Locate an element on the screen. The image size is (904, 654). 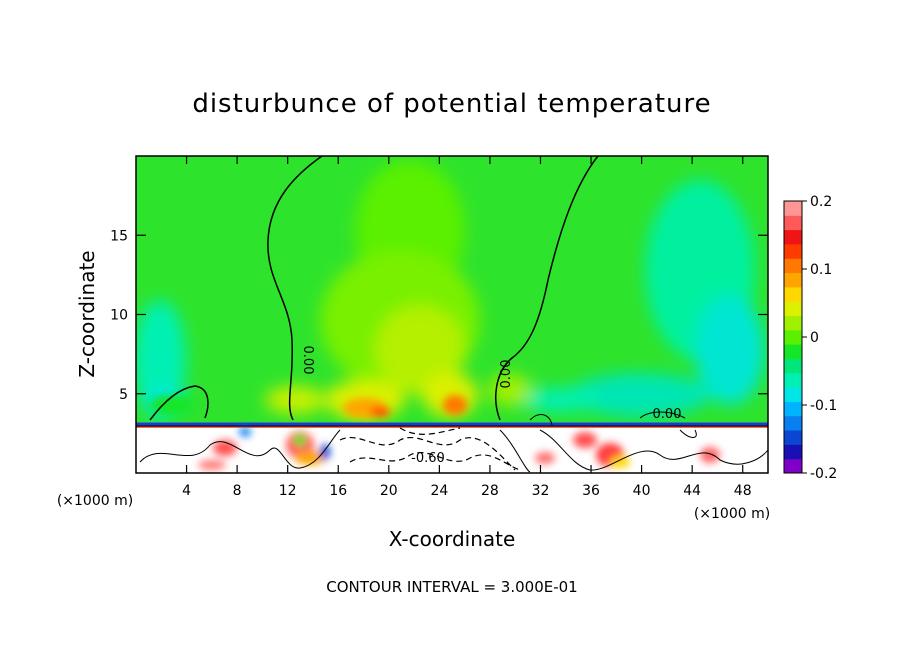
colorbar-tick-label: 0 is located at coordinates (814, 338).